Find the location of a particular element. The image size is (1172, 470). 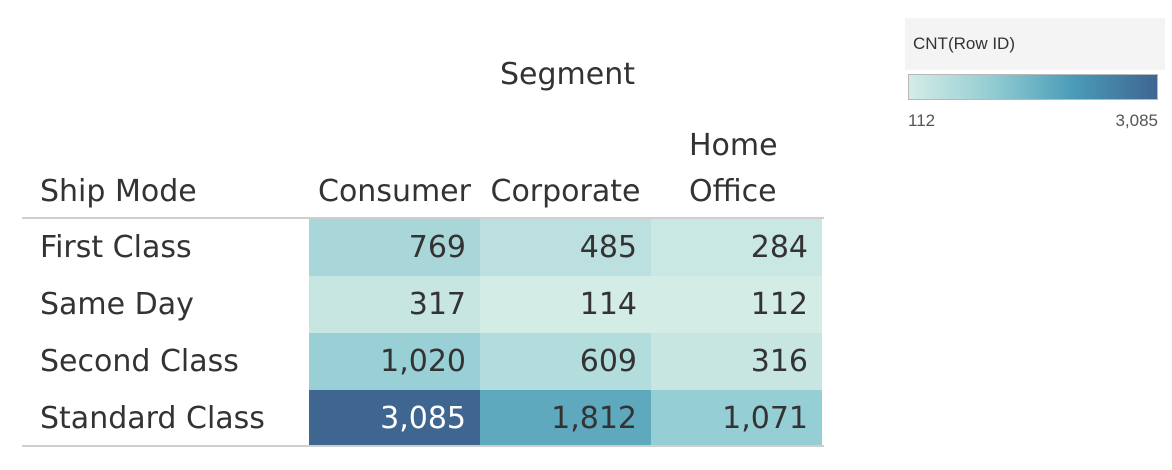

legend-max-label: 3,085 is located at coordinates (1136, 120).